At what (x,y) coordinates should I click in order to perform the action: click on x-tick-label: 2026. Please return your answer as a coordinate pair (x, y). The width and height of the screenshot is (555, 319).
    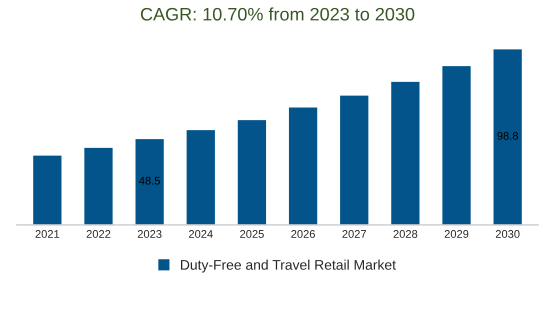
    Looking at the image, I should click on (303, 234).